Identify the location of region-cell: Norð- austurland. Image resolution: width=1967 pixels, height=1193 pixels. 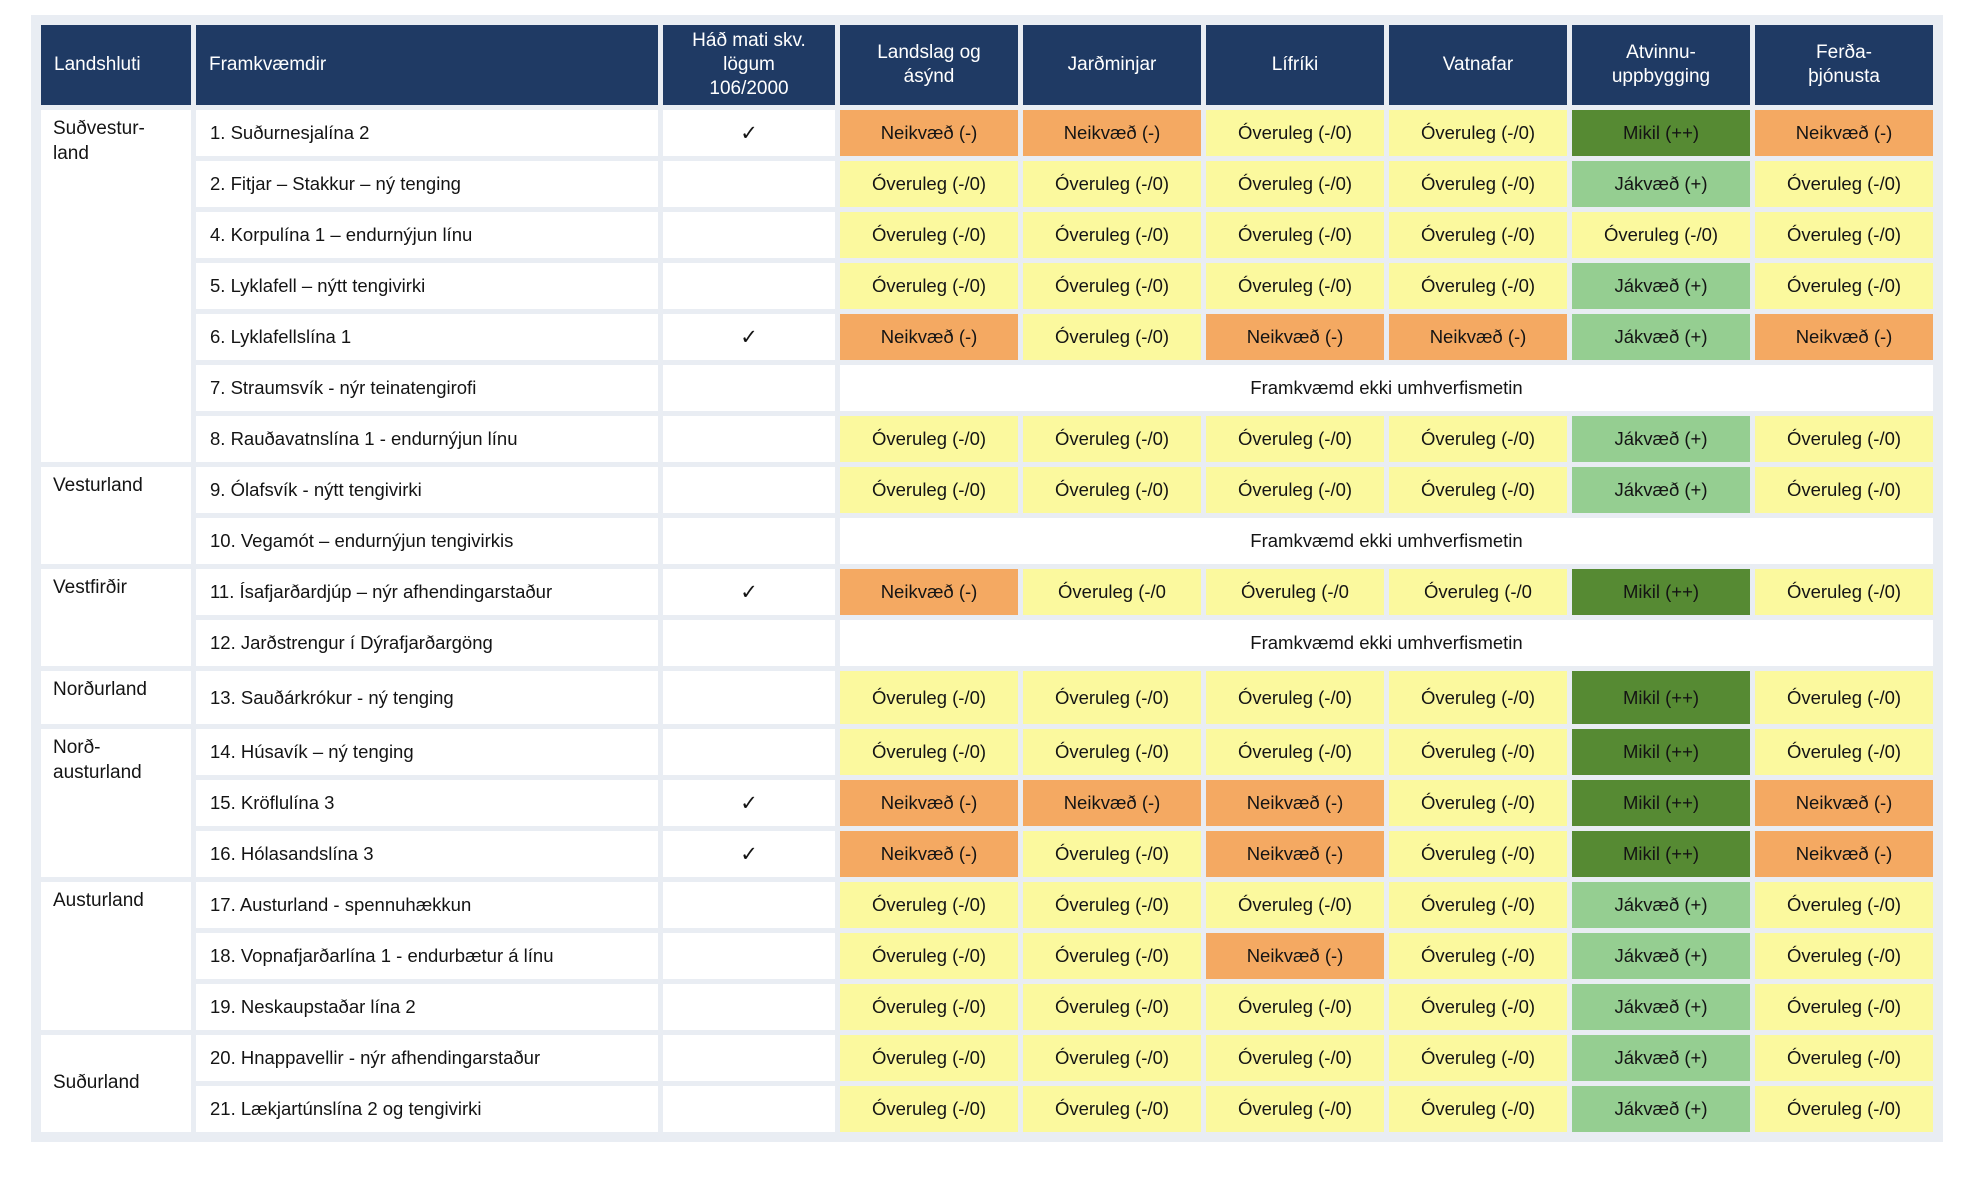
(116, 803).